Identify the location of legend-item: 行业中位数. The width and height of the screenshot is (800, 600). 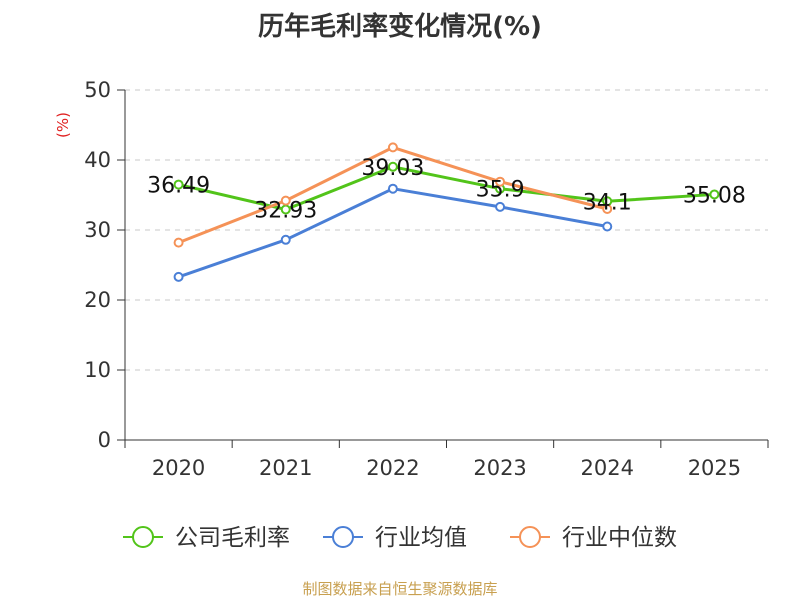
(593, 538).